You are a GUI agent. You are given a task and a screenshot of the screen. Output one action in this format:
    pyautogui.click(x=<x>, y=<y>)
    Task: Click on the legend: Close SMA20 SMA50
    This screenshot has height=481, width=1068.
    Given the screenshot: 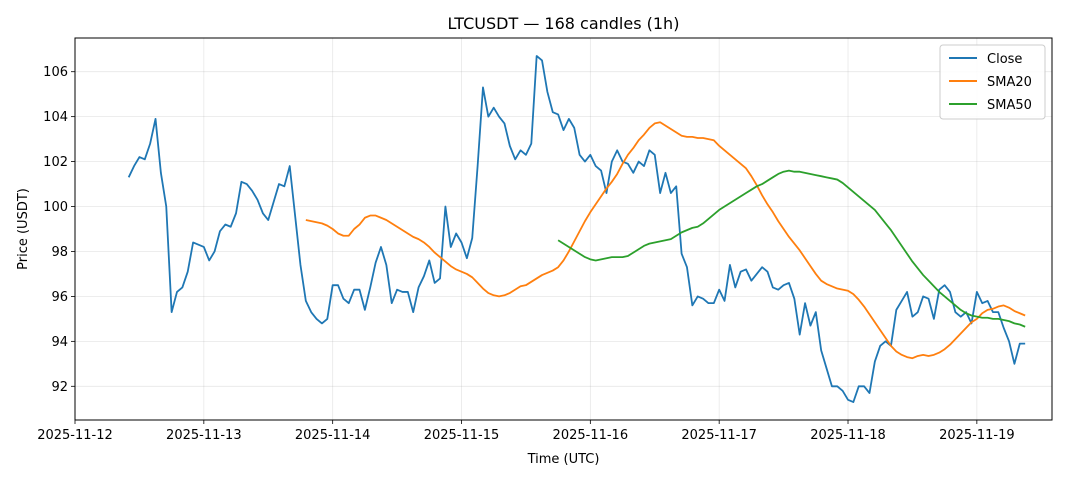 What is the action you would take?
    pyautogui.click(x=992, y=82)
    